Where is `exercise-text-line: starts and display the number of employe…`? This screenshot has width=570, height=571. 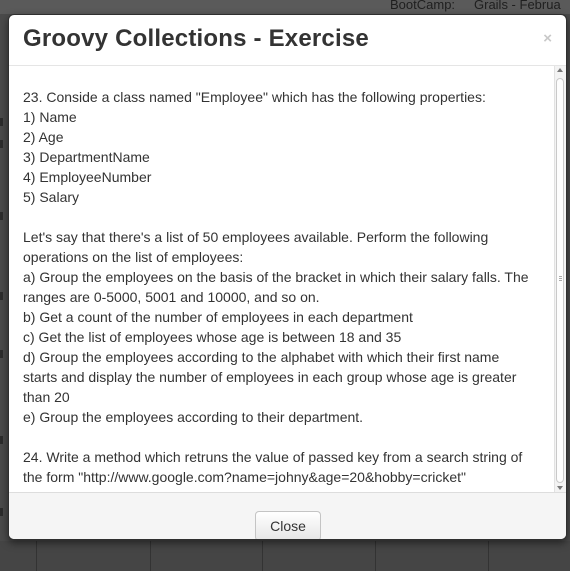 exercise-text-line: starts and display the number of employe… is located at coordinates (270, 377).